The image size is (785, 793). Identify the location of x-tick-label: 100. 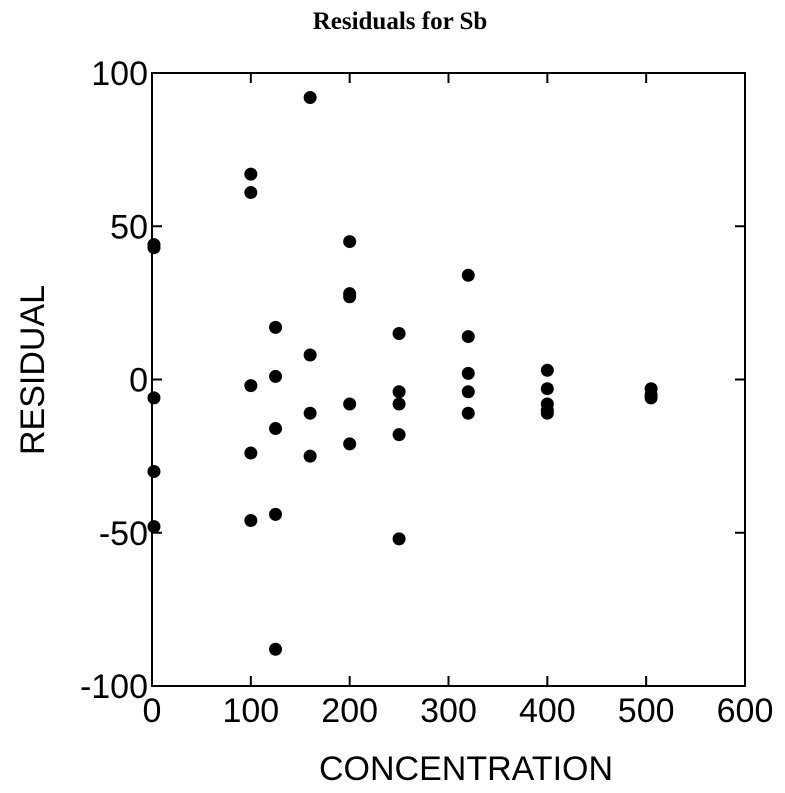
(250, 711).